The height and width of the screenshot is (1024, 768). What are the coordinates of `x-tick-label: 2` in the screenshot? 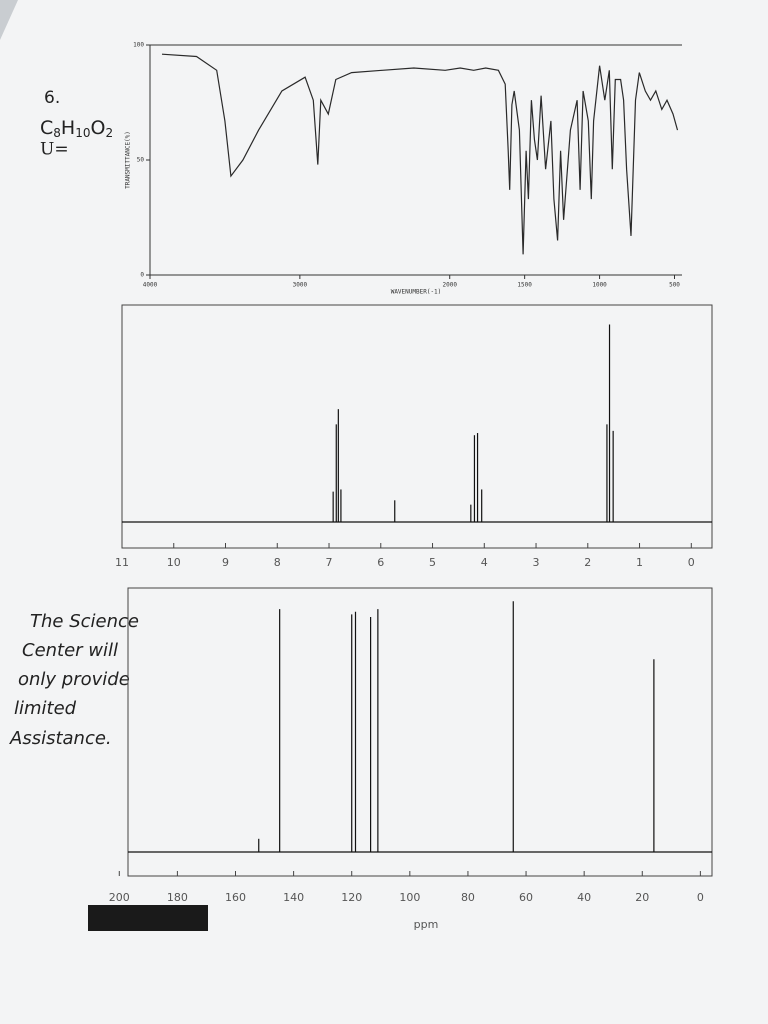 It's located at (587, 562).